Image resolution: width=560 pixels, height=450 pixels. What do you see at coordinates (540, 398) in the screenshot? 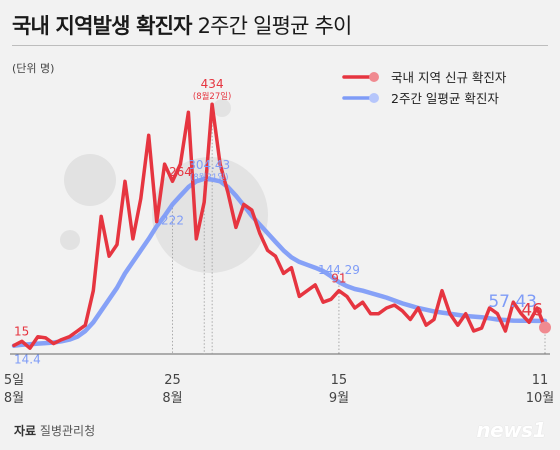
I see `x-tick-month: 10월` at bounding box center [540, 398].